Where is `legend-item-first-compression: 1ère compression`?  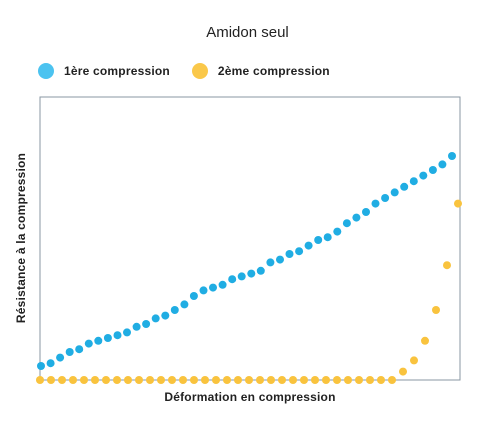
legend-item-first-compression: 1ère compression is located at coordinates (104, 71).